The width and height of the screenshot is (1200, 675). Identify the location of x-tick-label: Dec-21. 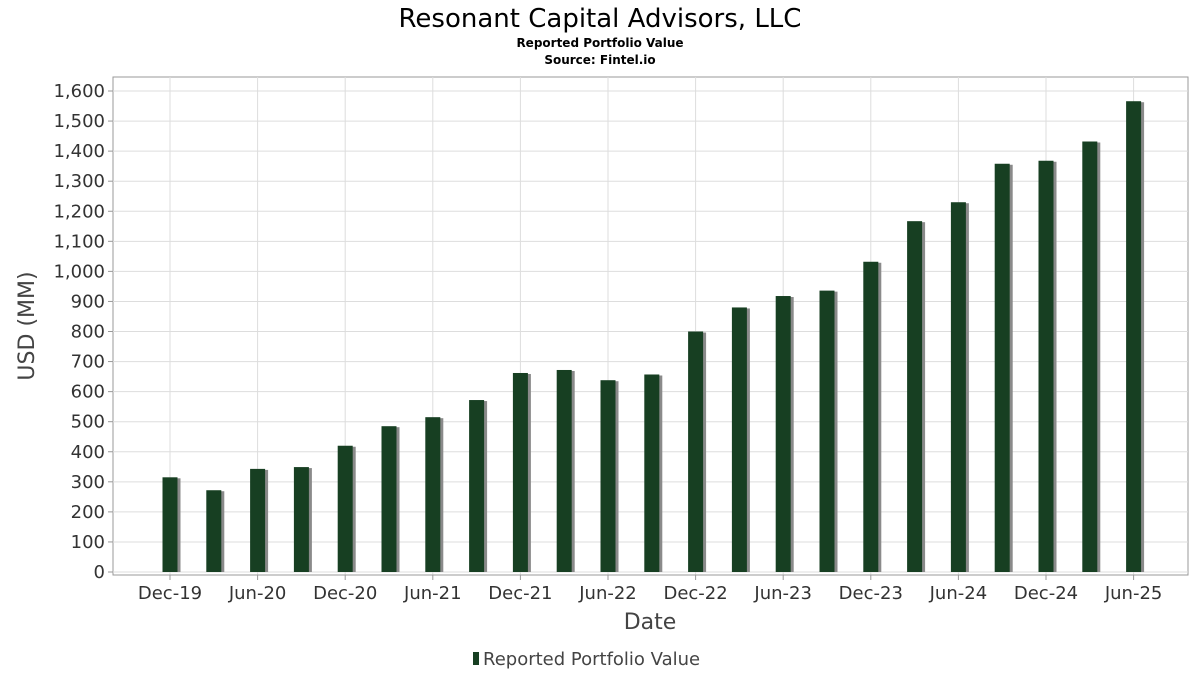
(520, 593).